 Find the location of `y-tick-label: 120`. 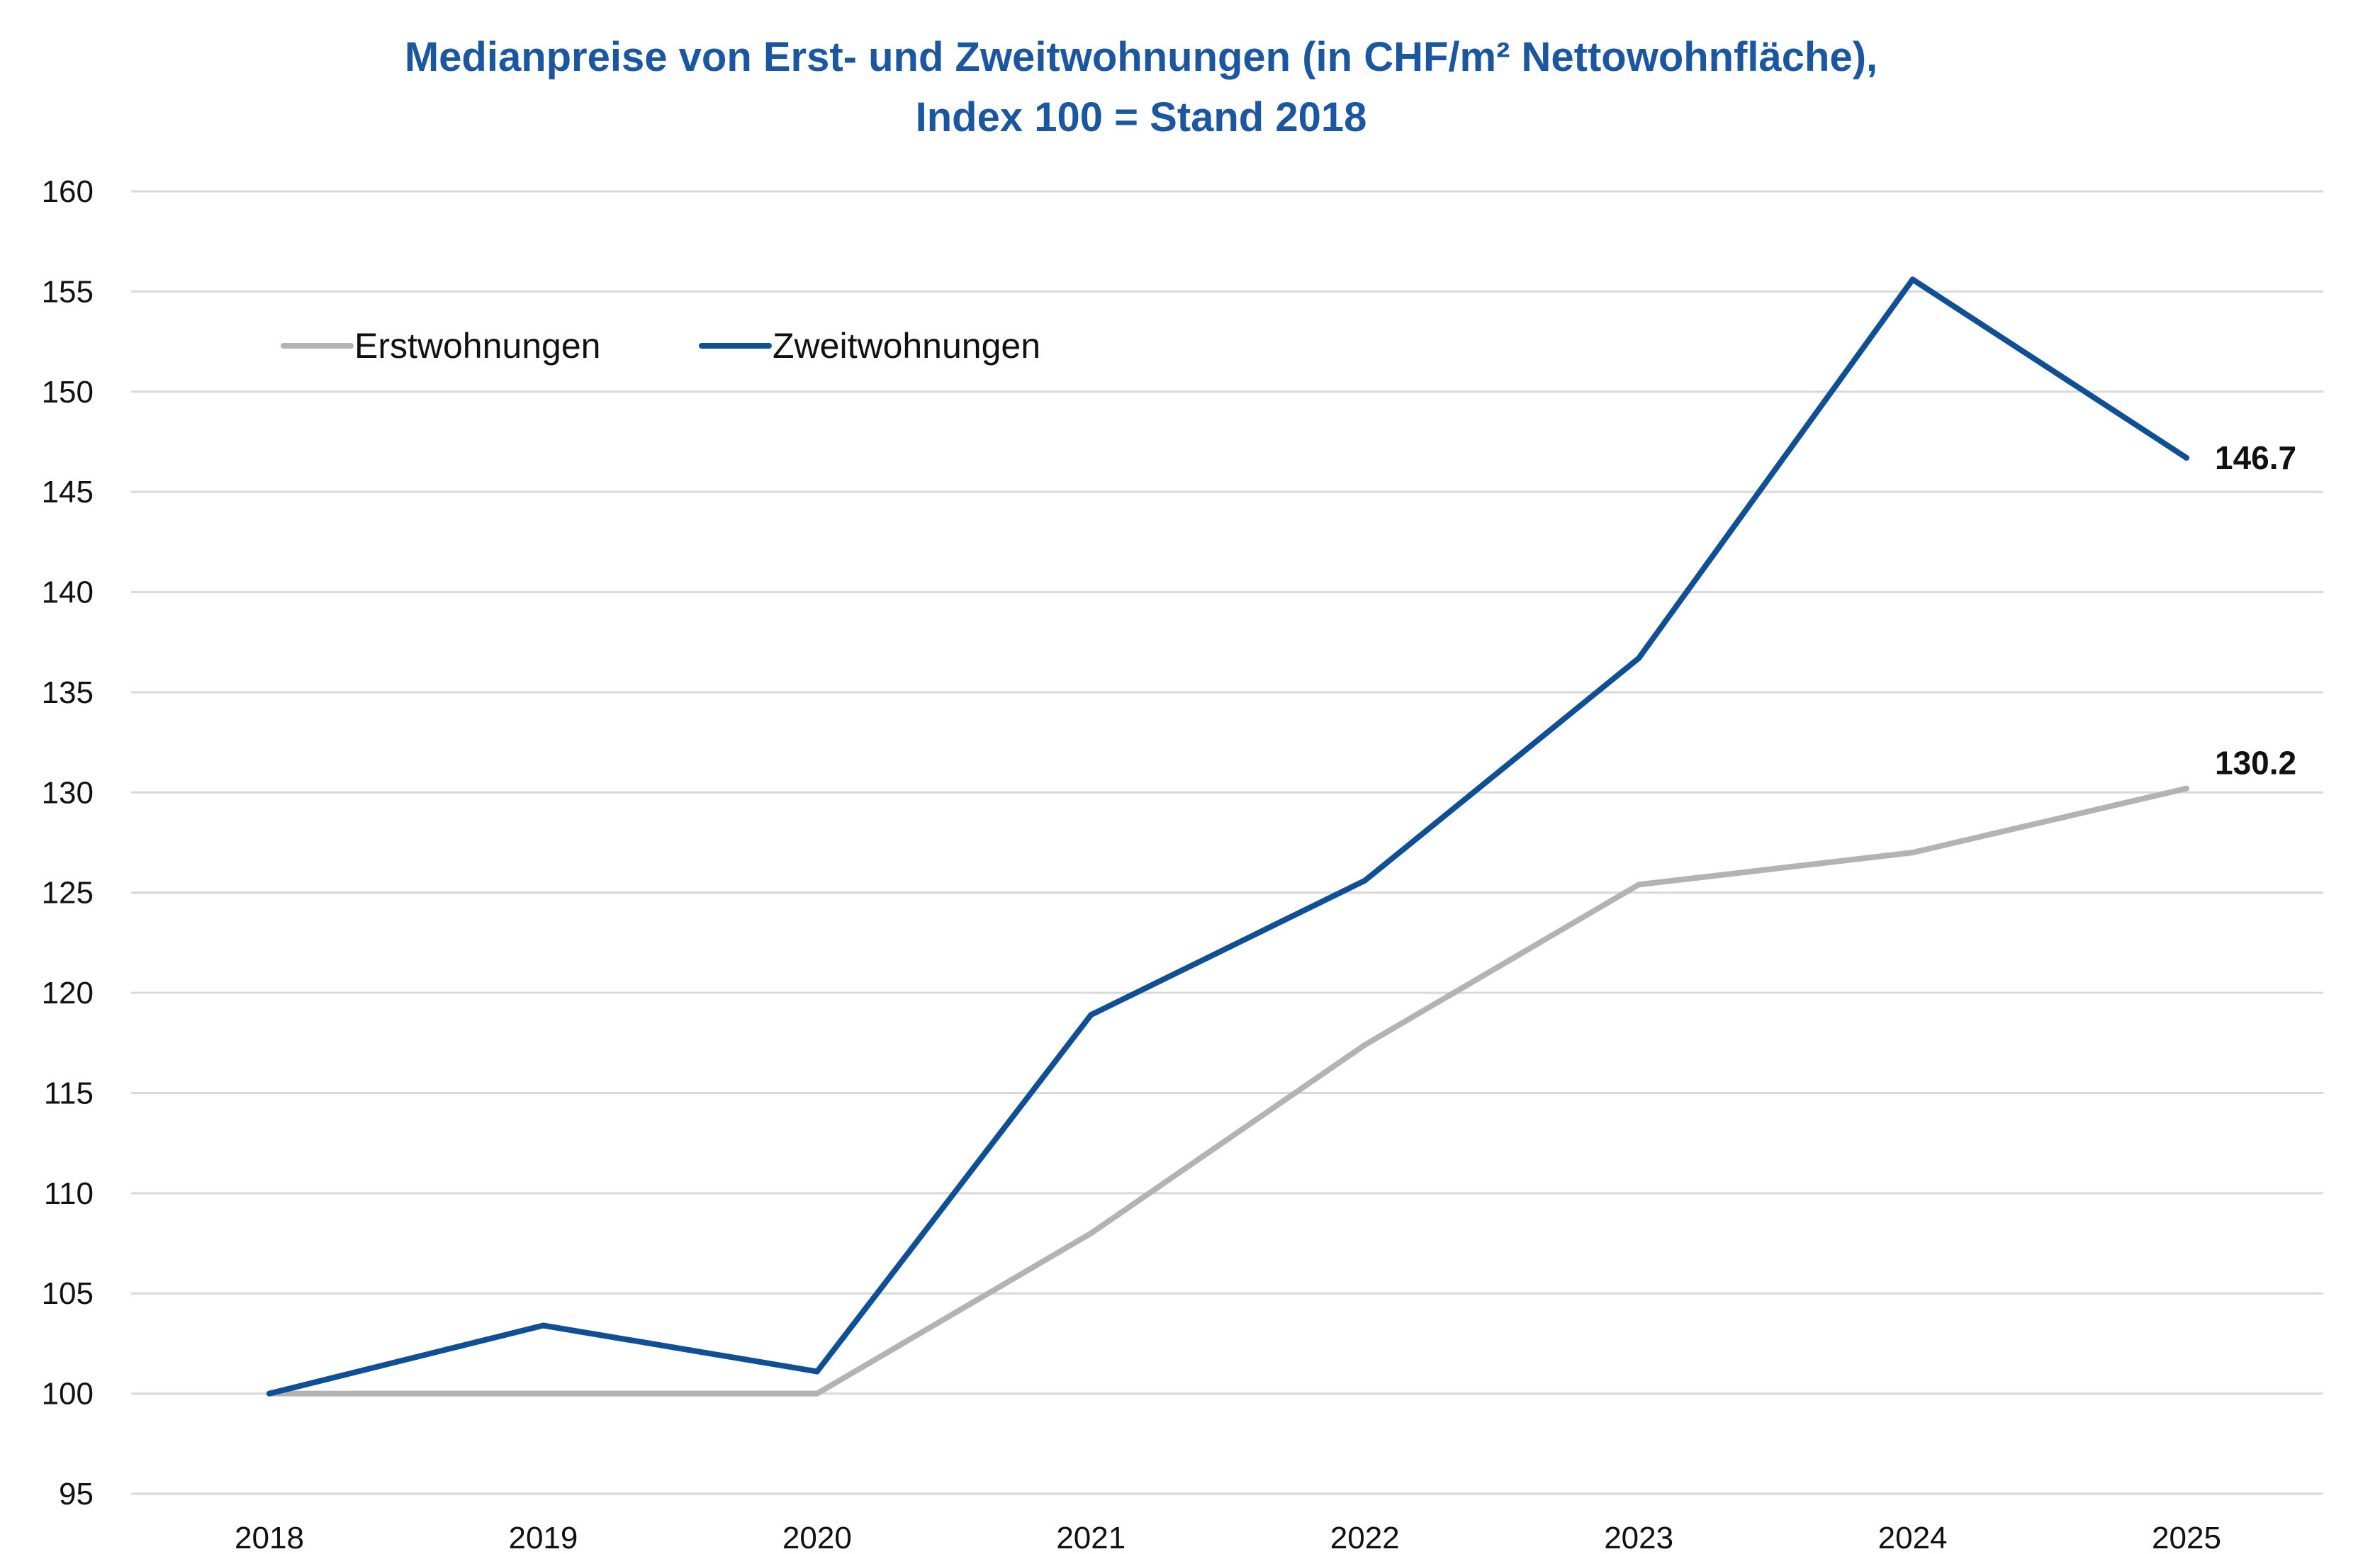

y-tick-label: 120 is located at coordinates (68, 993).